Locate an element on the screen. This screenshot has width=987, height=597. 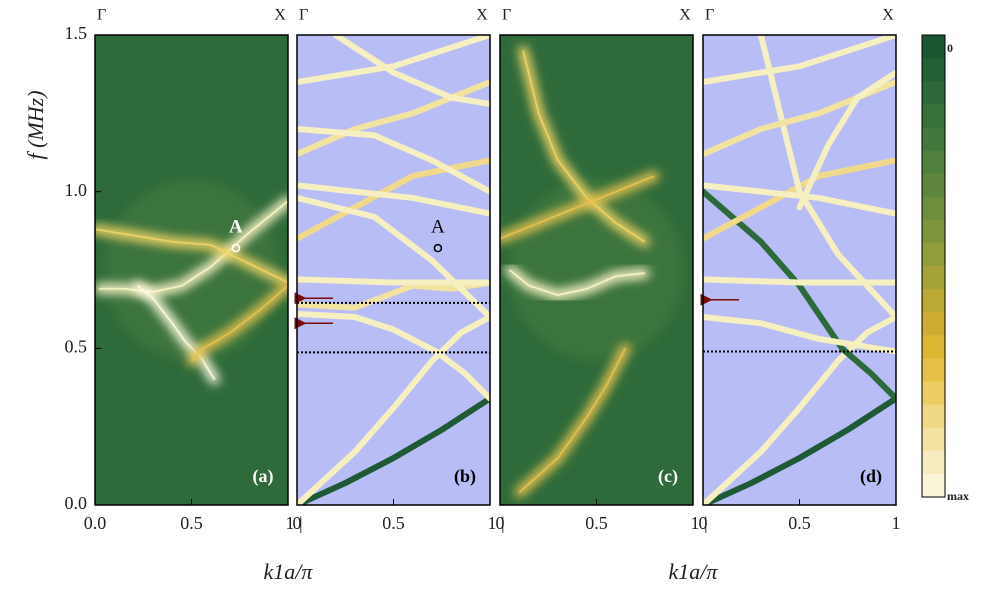
panel-label: (b) is located at coordinates (465, 476).